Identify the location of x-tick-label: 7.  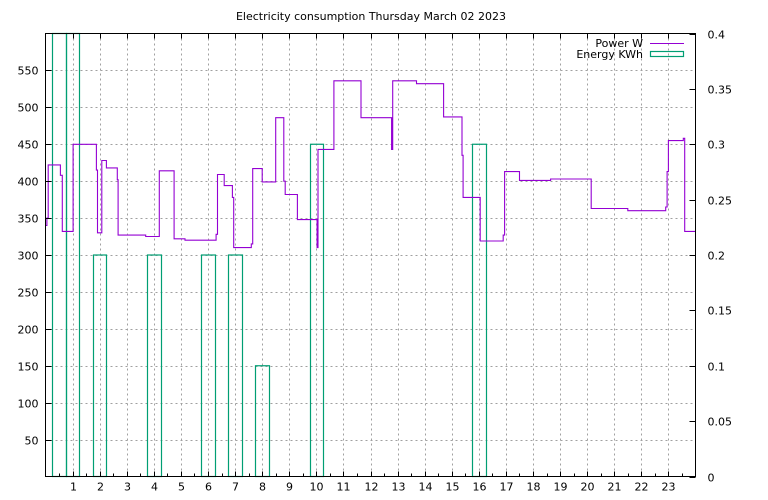
(235, 487).